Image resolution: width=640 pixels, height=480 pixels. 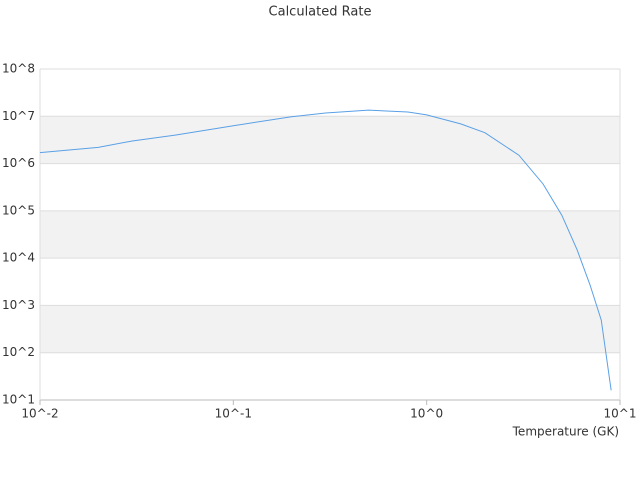 I want to click on y-tick-label: 10^5, so click(x=18, y=210).